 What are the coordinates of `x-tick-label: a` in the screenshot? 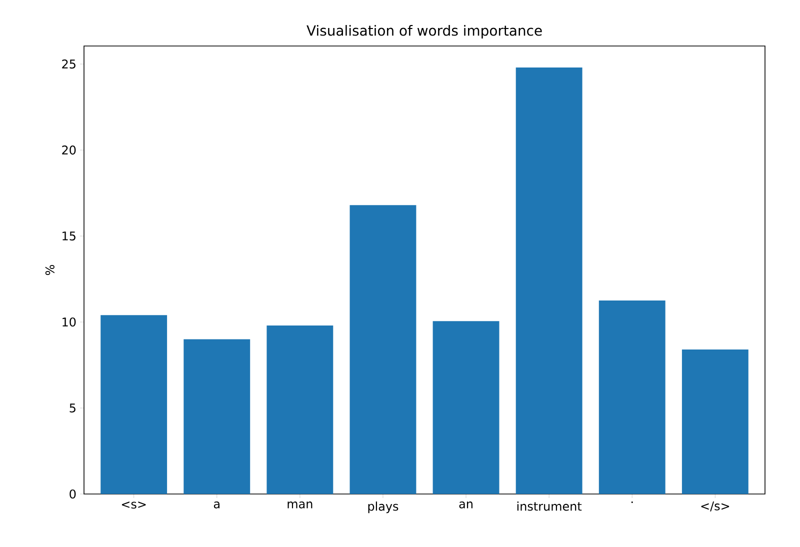 It's located at (217, 505).